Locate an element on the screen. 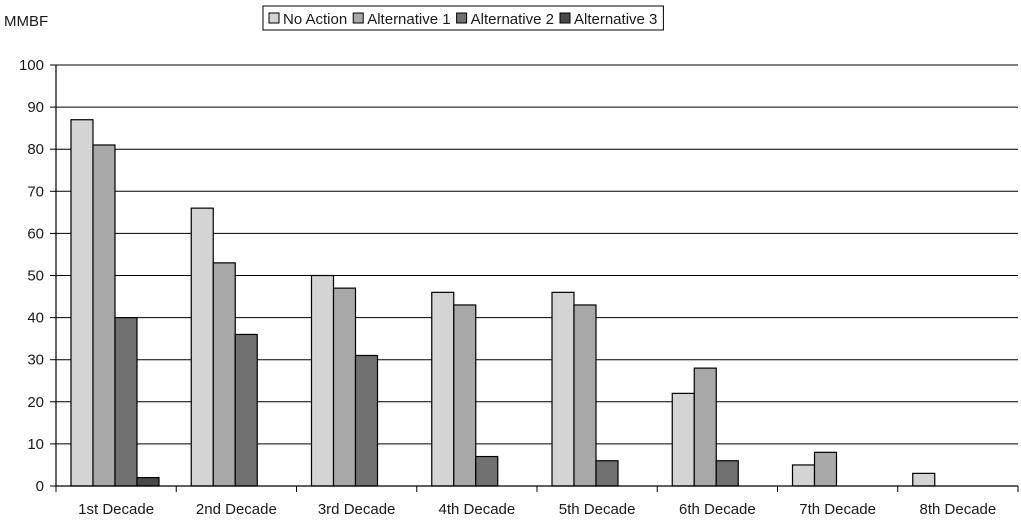 The width and height of the screenshot is (1021, 523). y-tick-label: 0 is located at coordinates (40, 486).